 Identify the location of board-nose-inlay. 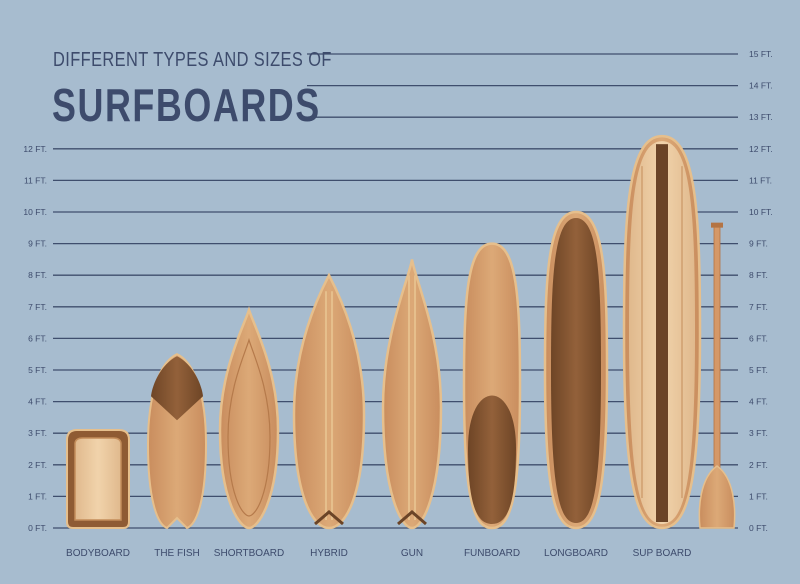
(177, 388).